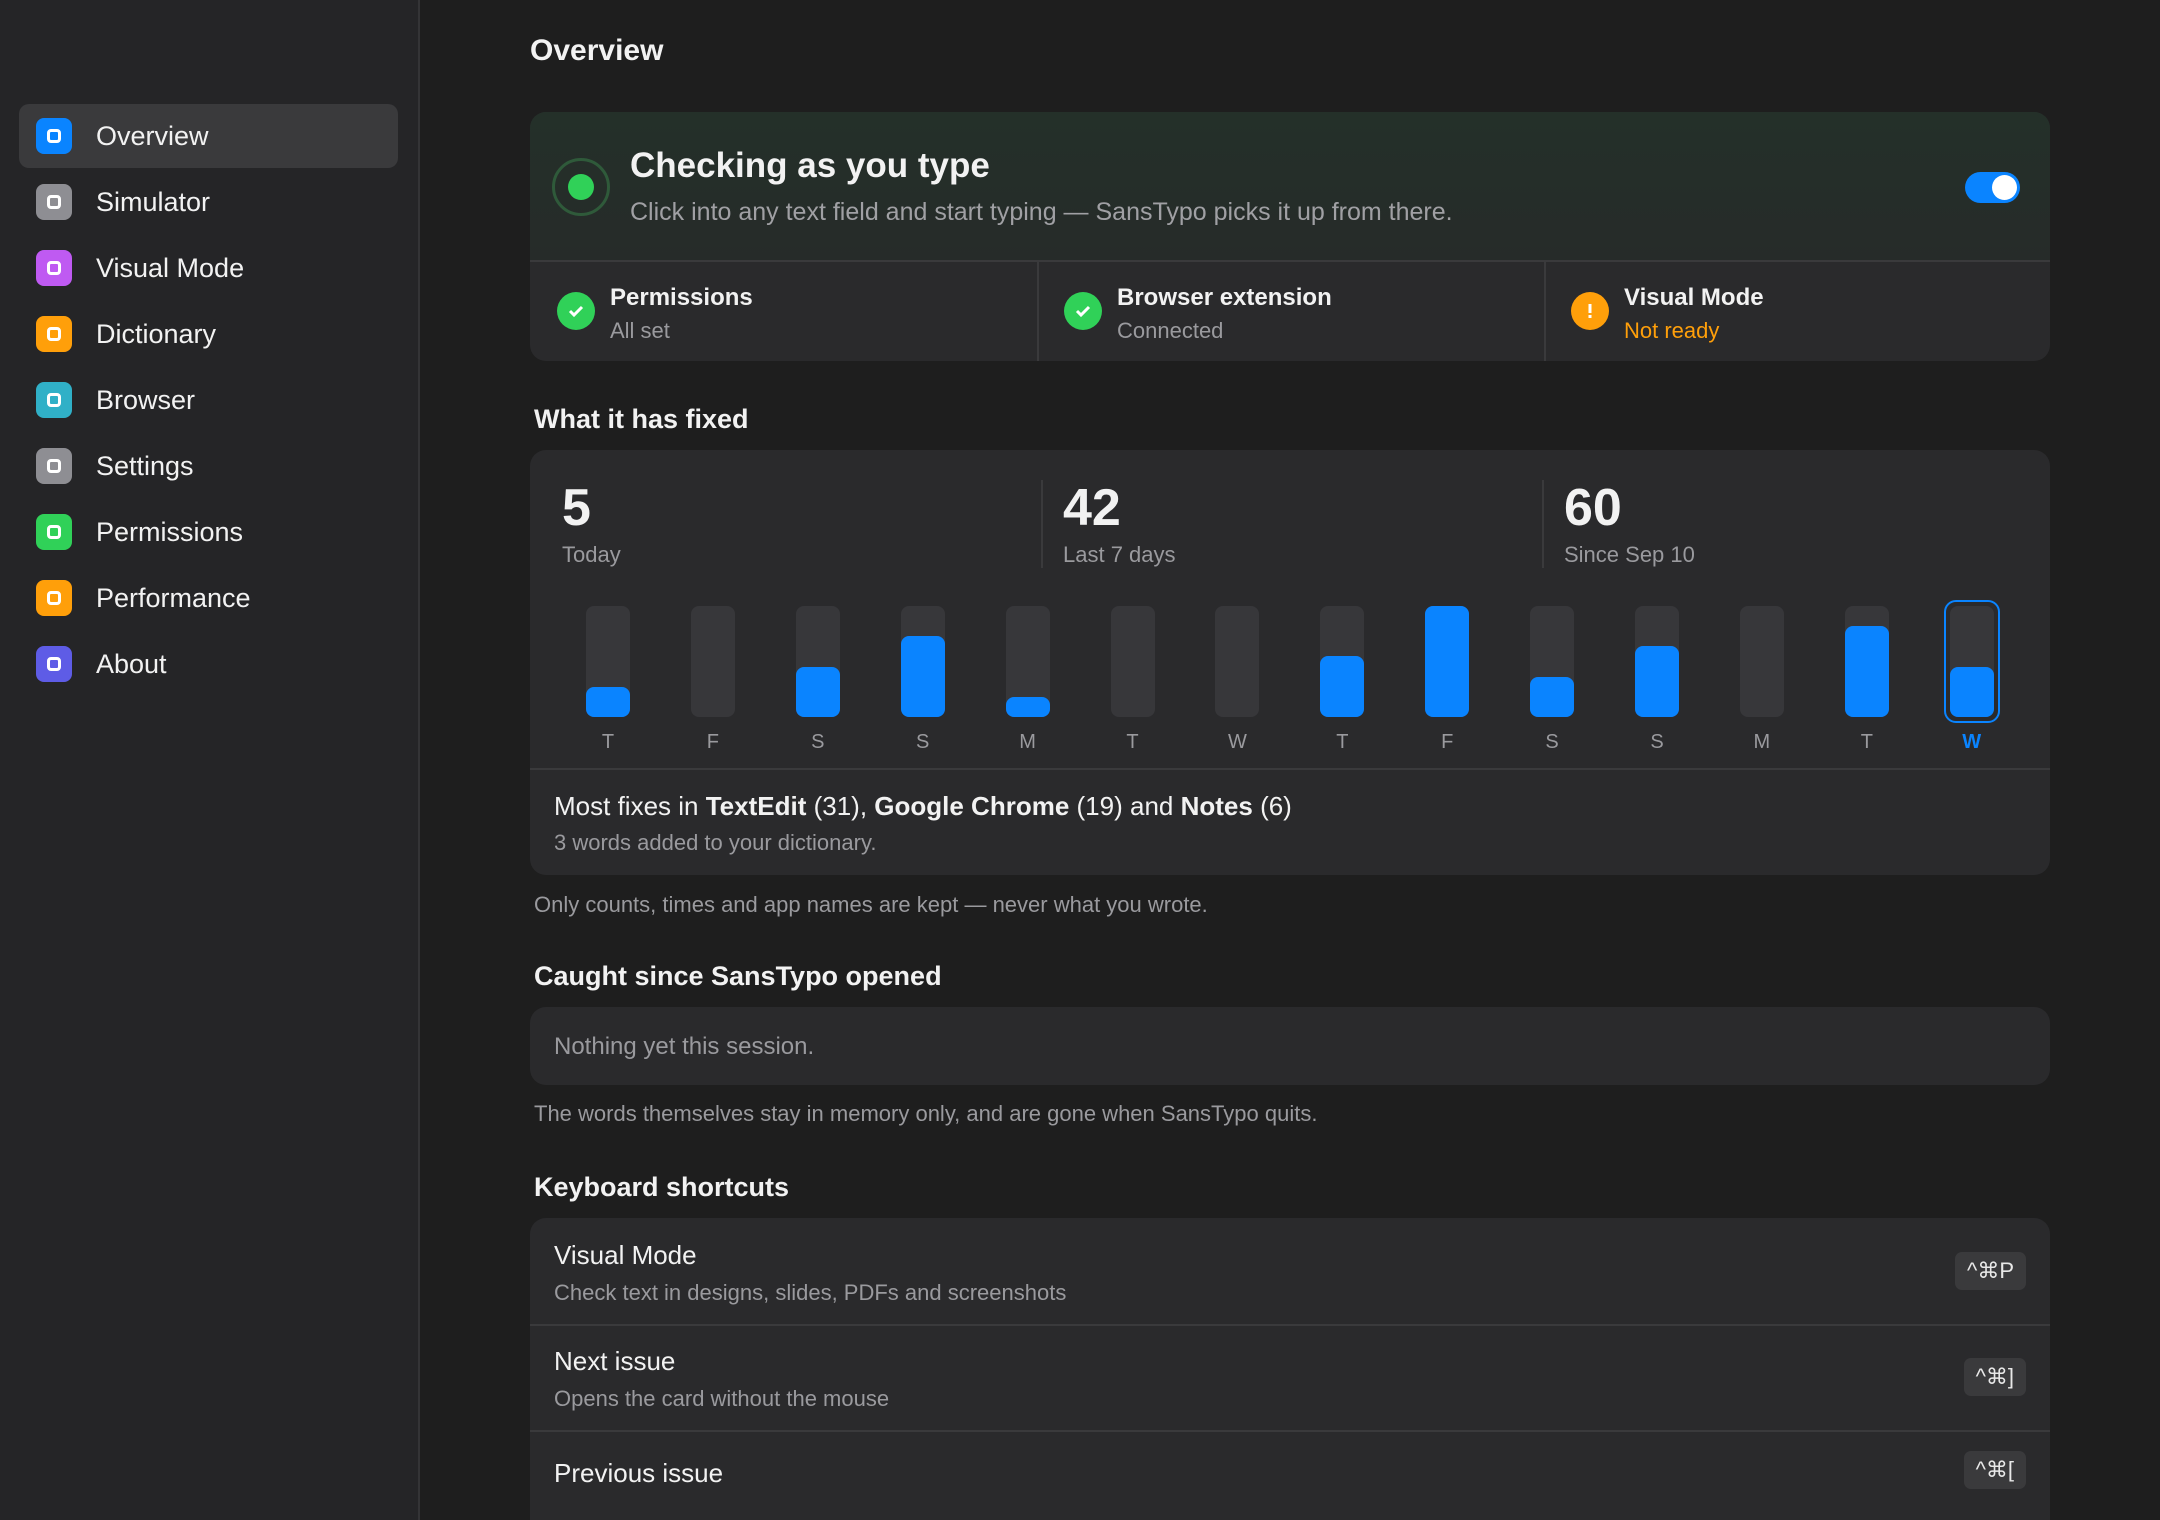 Image resolution: width=2160 pixels, height=1520 pixels. Describe the element at coordinates (131, 664) in the screenshot. I see `nav-label: About` at that location.